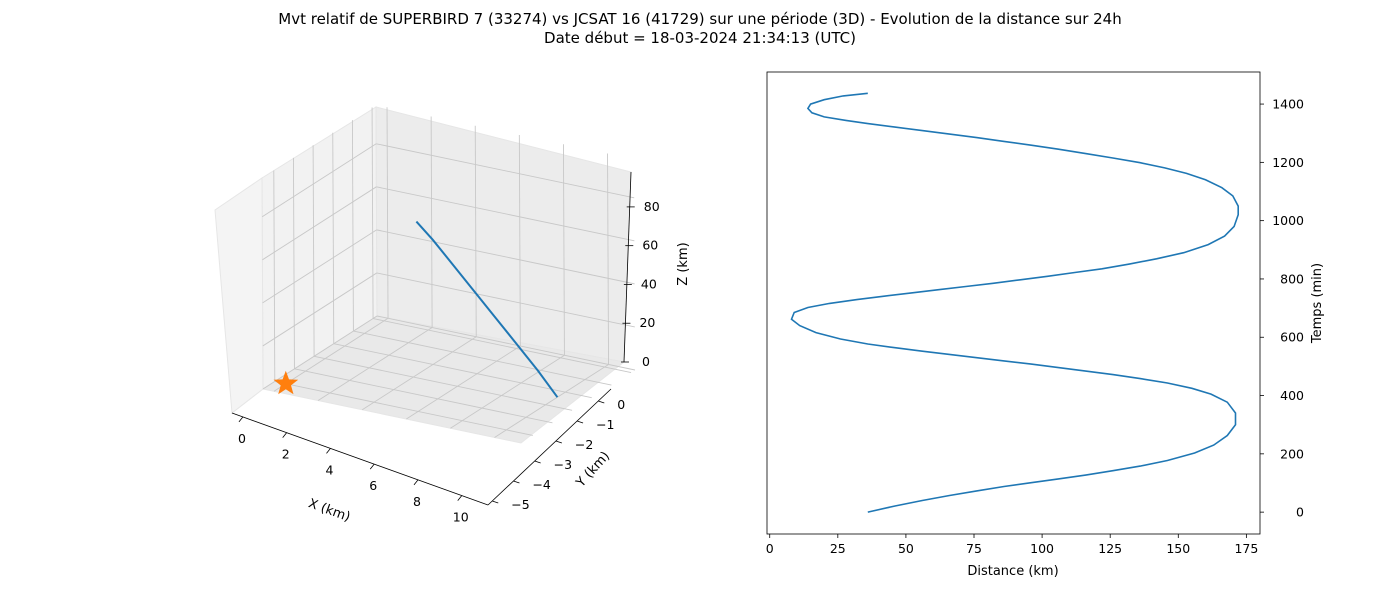  I want to click on tick-label-x: 4, so click(329, 469).